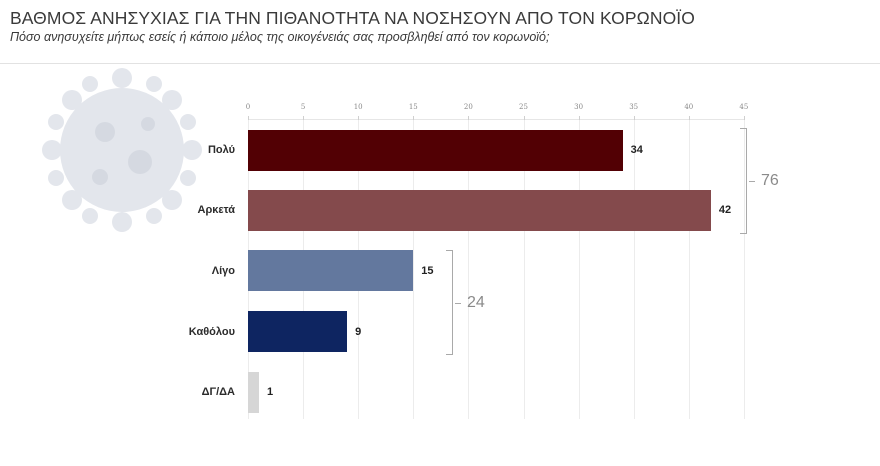  What do you see at coordinates (216, 210) in the screenshot?
I see `category-label: Αρκετά` at bounding box center [216, 210].